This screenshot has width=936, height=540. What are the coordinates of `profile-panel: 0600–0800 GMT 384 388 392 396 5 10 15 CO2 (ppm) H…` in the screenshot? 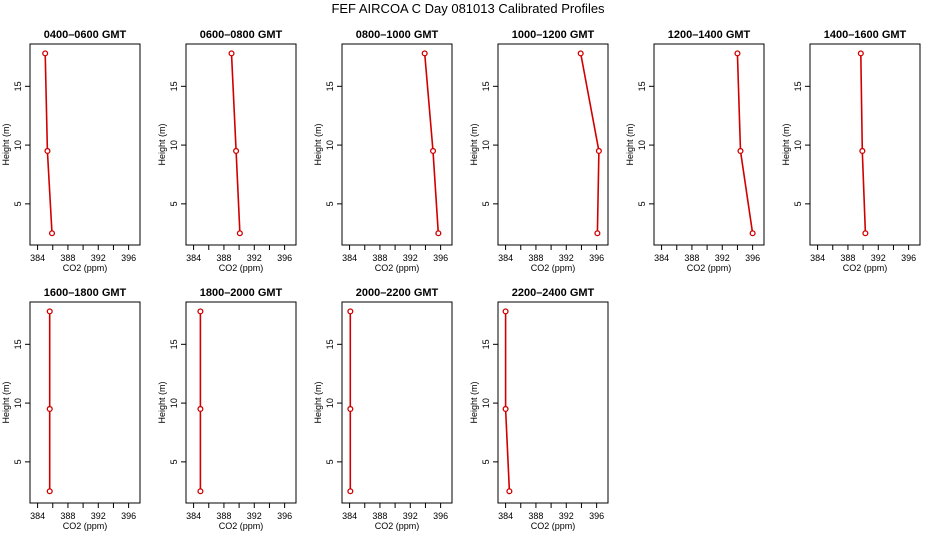 It's located at (227, 151).